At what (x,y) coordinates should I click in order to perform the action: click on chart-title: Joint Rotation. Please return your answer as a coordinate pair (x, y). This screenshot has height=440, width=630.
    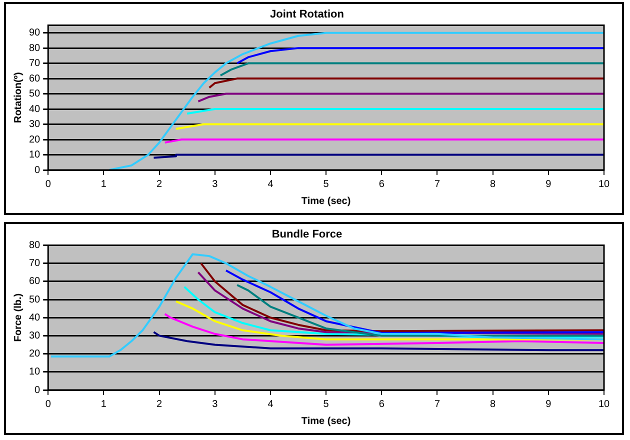
    Looking at the image, I should click on (307, 14).